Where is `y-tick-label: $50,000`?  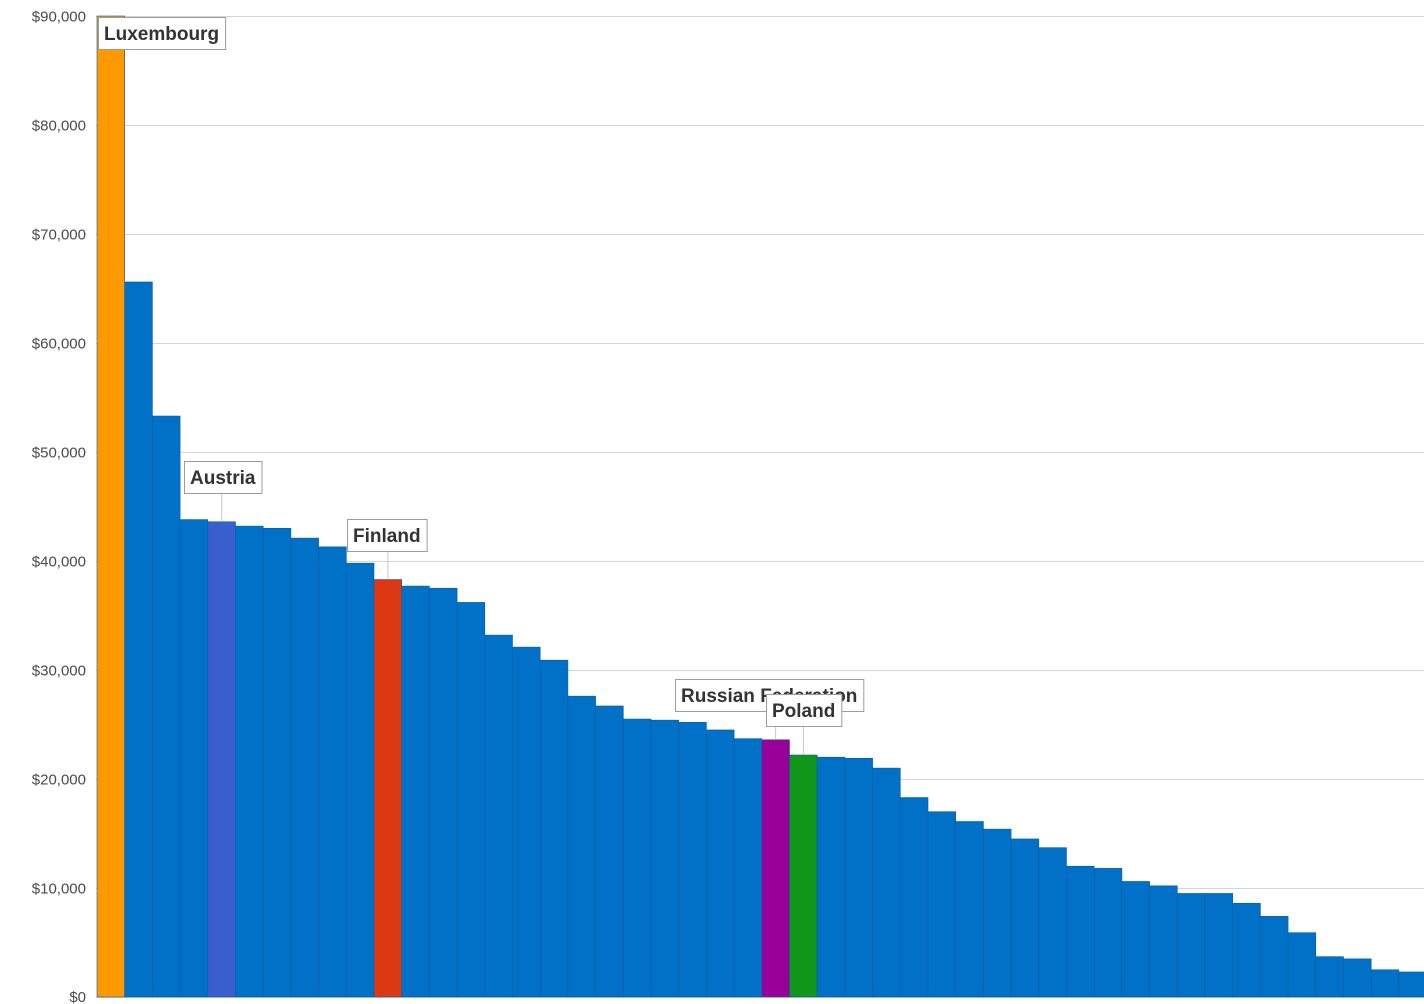 y-tick-label: $50,000 is located at coordinates (59, 453).